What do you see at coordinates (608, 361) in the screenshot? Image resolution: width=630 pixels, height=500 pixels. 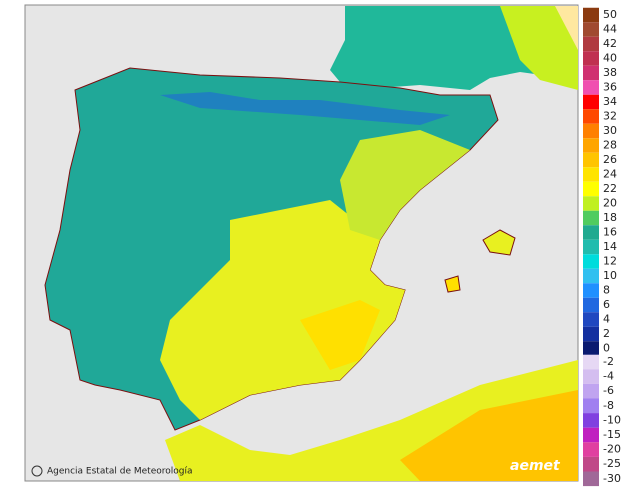 I see `legend-label: -2` at bounding box center [608, 361].